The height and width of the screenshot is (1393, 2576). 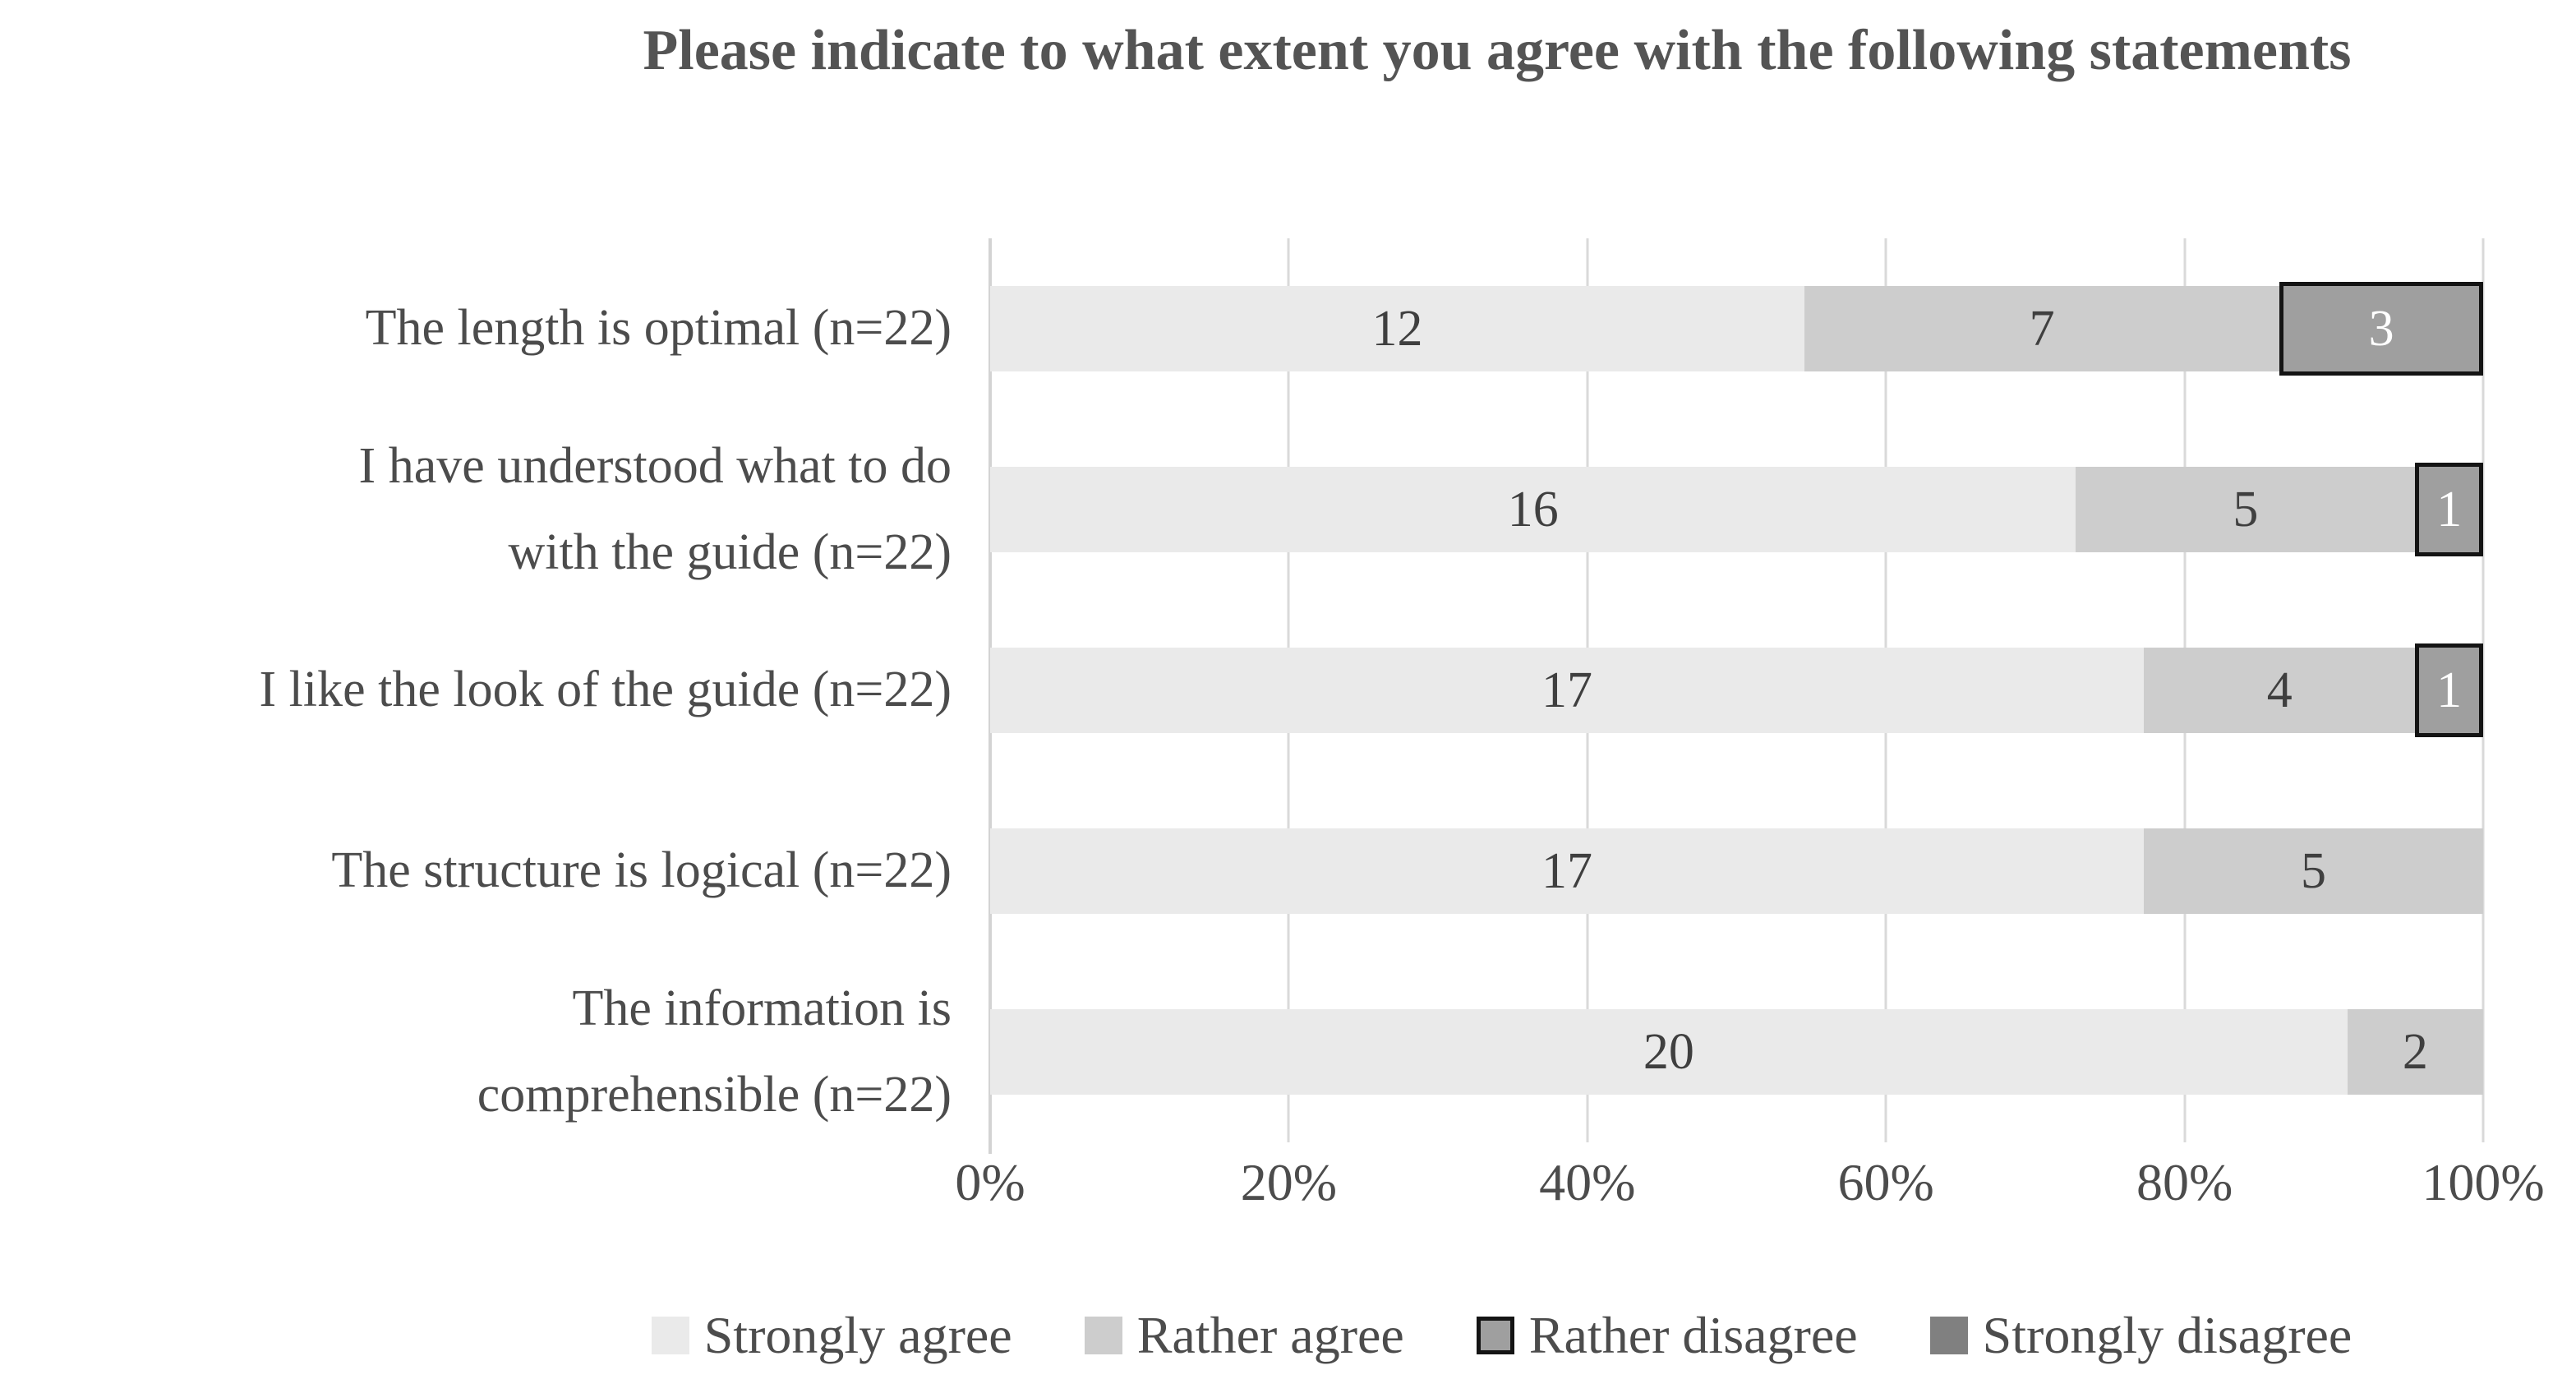 I want to click on category-label: The structure is logical (n=22), so click(x=641, y=871).